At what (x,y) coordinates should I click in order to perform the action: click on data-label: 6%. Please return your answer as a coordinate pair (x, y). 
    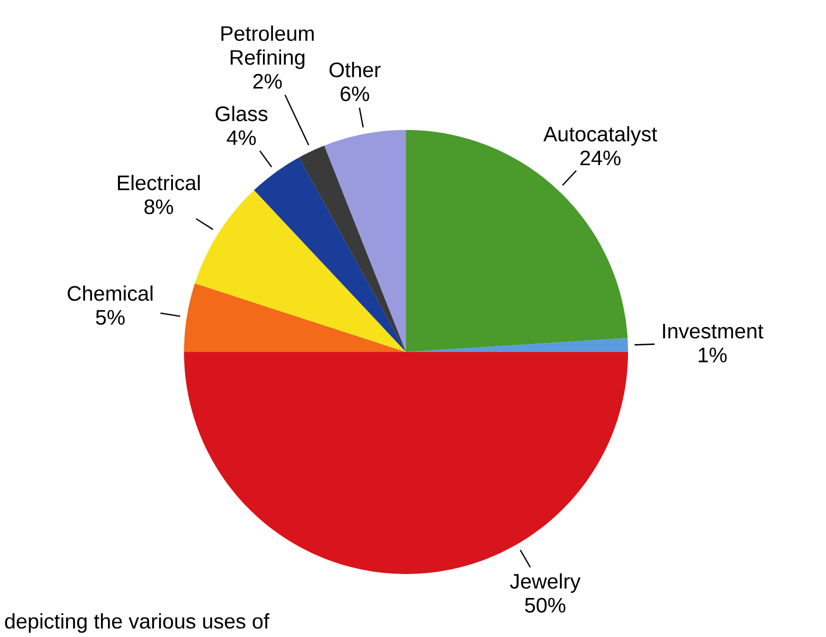
    Looking at the image, I should click on (355, 94).